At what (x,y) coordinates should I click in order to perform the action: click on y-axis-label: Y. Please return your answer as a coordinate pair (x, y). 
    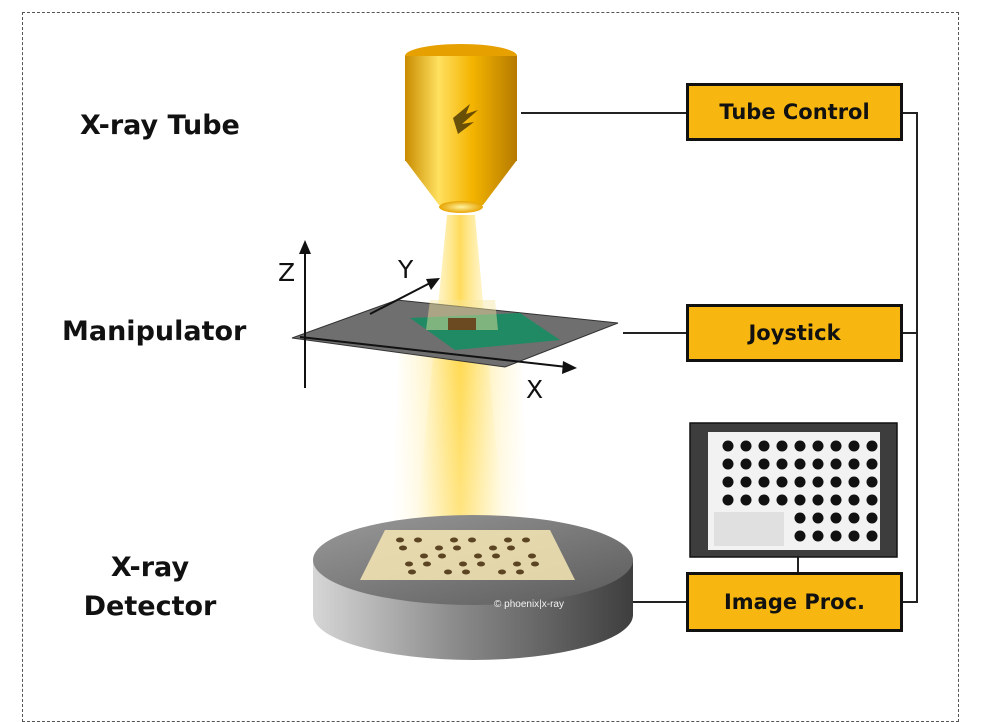
    Looking at the image, I should click on (406, 269).